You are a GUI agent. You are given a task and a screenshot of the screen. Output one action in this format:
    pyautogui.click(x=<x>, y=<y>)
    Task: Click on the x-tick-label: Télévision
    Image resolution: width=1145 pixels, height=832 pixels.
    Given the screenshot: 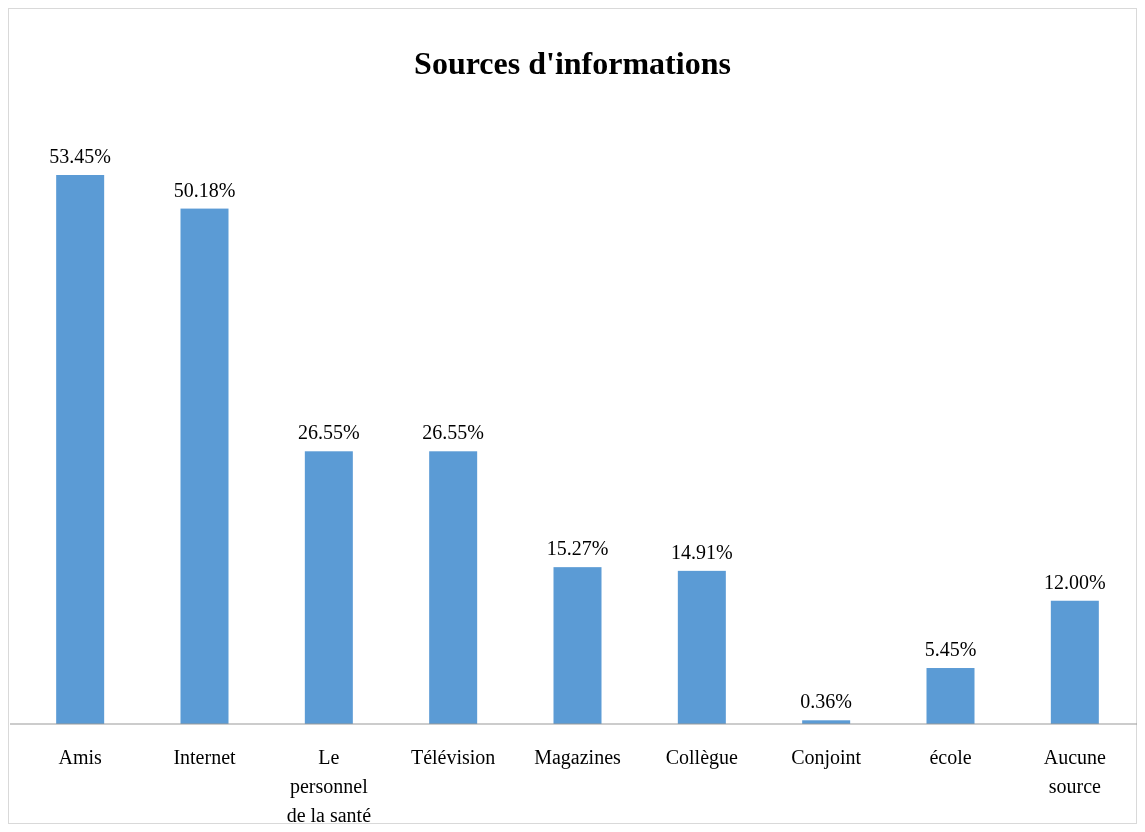 What is the action you would take?
    pyautogui.click(x=453, y=757)
    